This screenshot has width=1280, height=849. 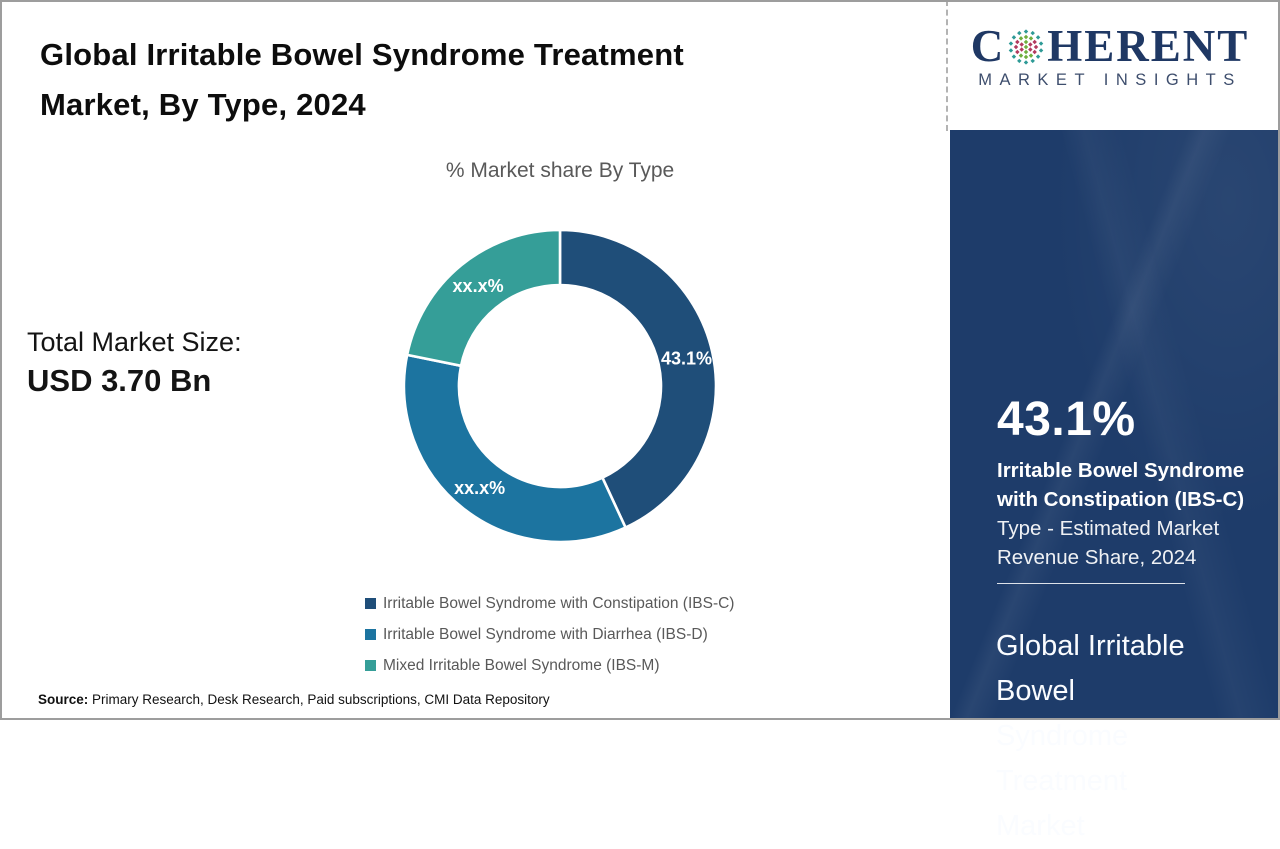 What do you see at coordinates (988, 46) in the screenshot?
I see `logo-letter-c: C` at bounding box center [988, 46].